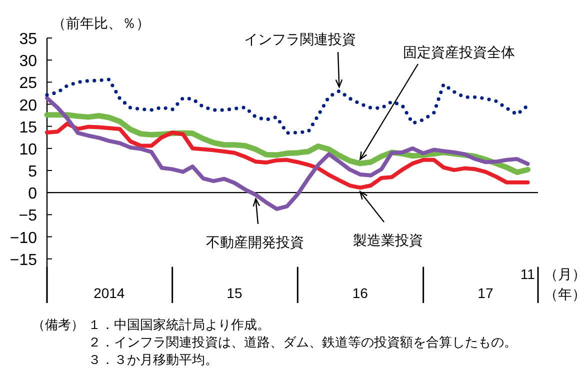  Describe the element at coordinates (28, 61) in the screenshot. I see `y-tick-label: 30` at that location.